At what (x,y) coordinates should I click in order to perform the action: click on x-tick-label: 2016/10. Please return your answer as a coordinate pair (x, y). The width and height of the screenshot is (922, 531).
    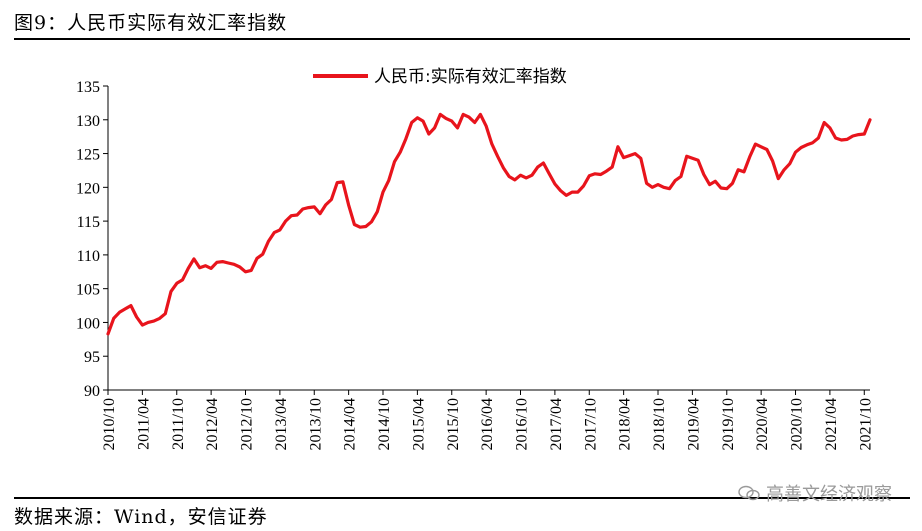
    Looking at the image, I should click on (522, 424).